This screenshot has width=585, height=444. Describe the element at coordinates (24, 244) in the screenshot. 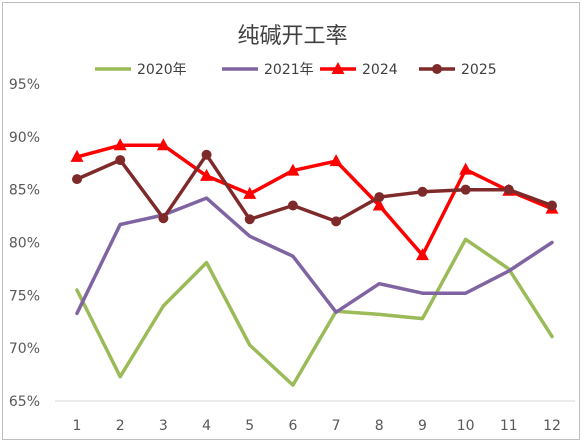

I see `y-tick-label: 80%` at that location.